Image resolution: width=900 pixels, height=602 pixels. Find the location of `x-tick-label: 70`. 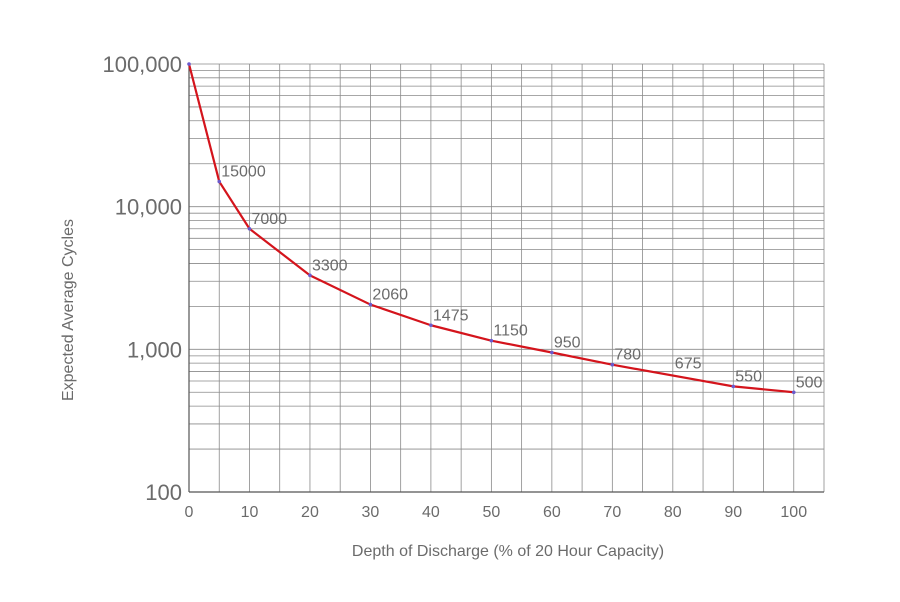

x-tick-label: 70 is located at coordinates (612, 512).